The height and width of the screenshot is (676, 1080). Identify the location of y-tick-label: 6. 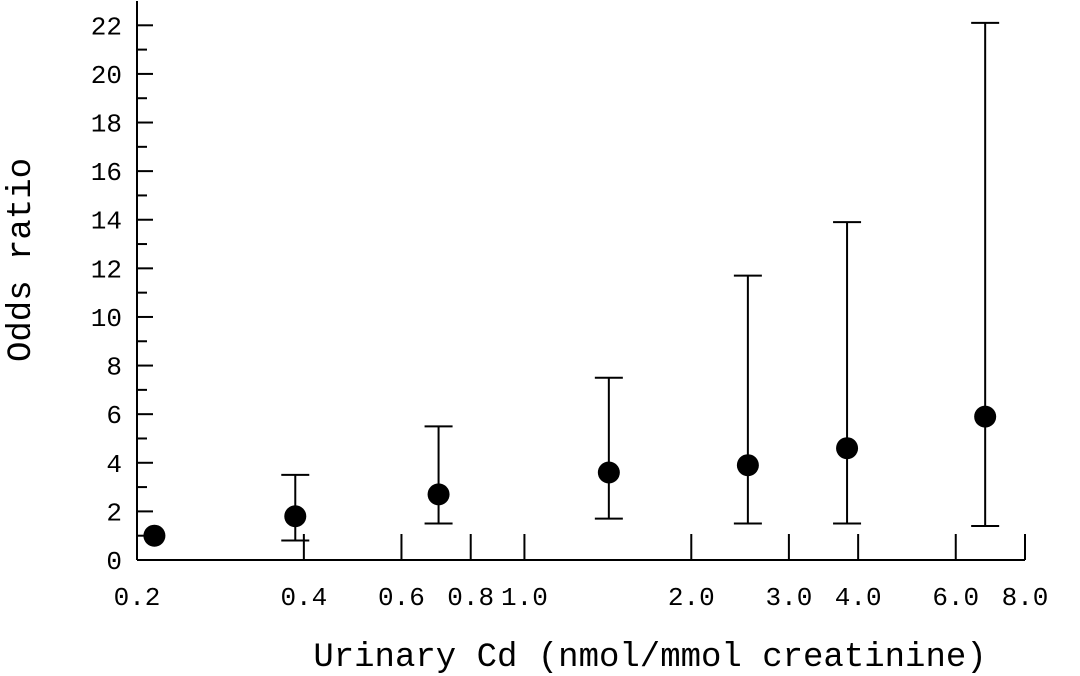
(114, 416).